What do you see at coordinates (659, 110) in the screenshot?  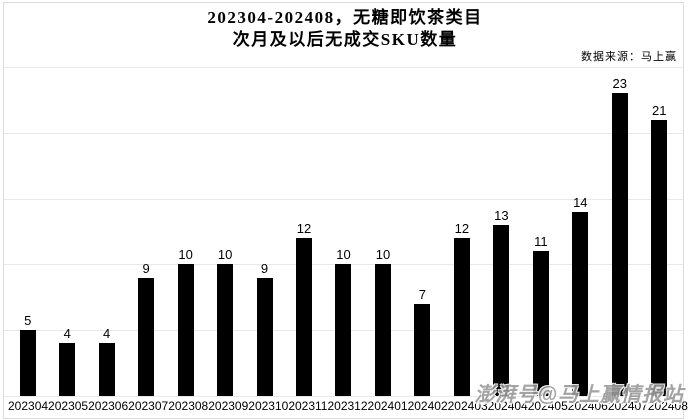 I see `bar-value-label: 21` at bounding box center [659, 110].